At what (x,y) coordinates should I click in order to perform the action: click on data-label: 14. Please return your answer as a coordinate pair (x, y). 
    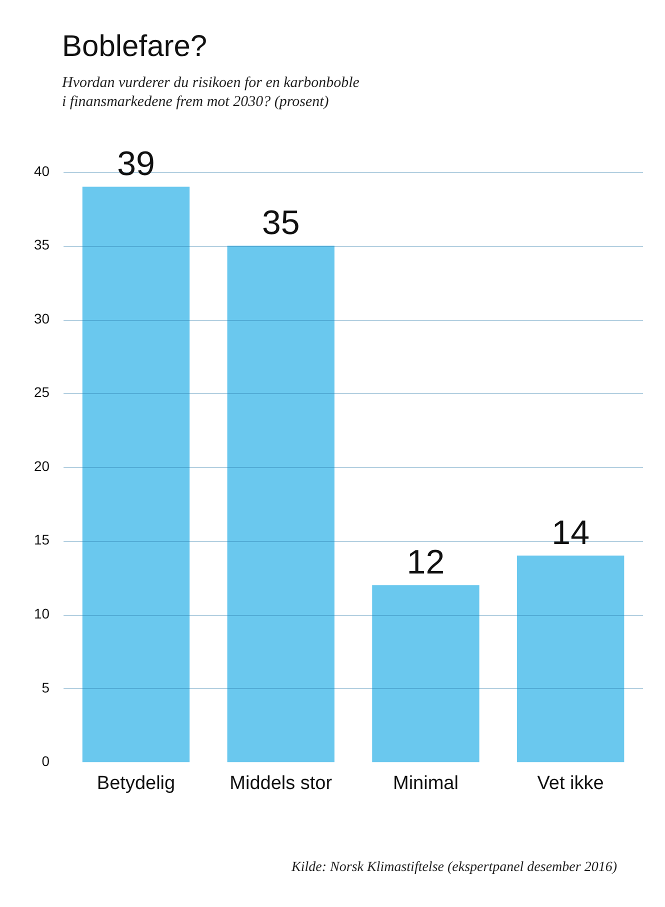
    Looking at the image, I should click on (571, 533).